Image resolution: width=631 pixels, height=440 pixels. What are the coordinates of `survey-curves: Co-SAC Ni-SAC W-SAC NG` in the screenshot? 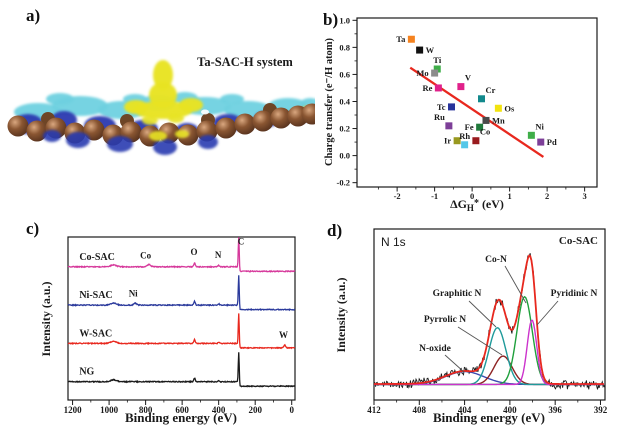 It's located at (181, 312).